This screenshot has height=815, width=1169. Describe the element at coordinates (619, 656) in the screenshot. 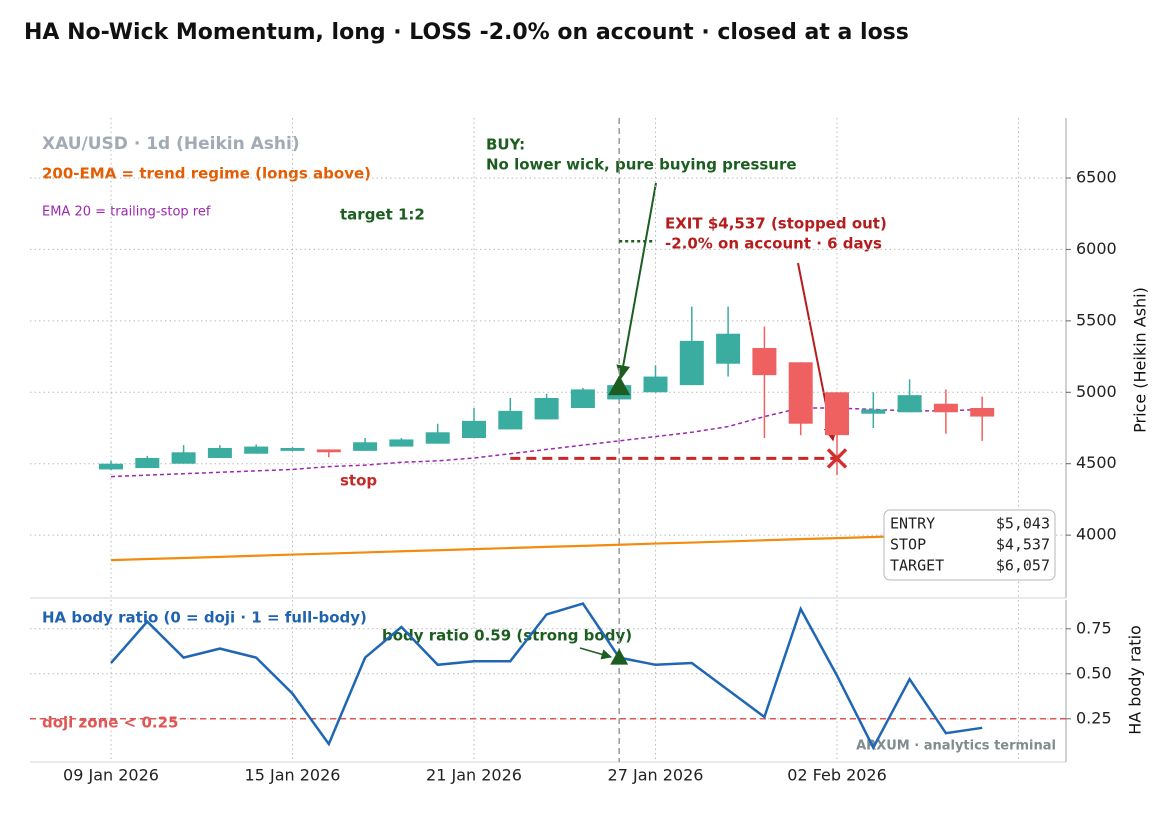

I see `ratio-marker` at that location.